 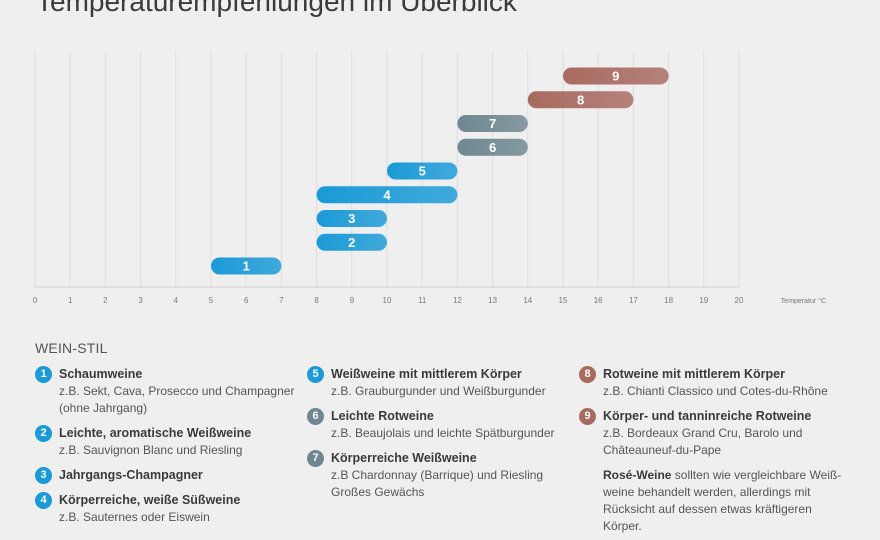 I want to click on x-tick-label: 6, so click(x=246, y=300).